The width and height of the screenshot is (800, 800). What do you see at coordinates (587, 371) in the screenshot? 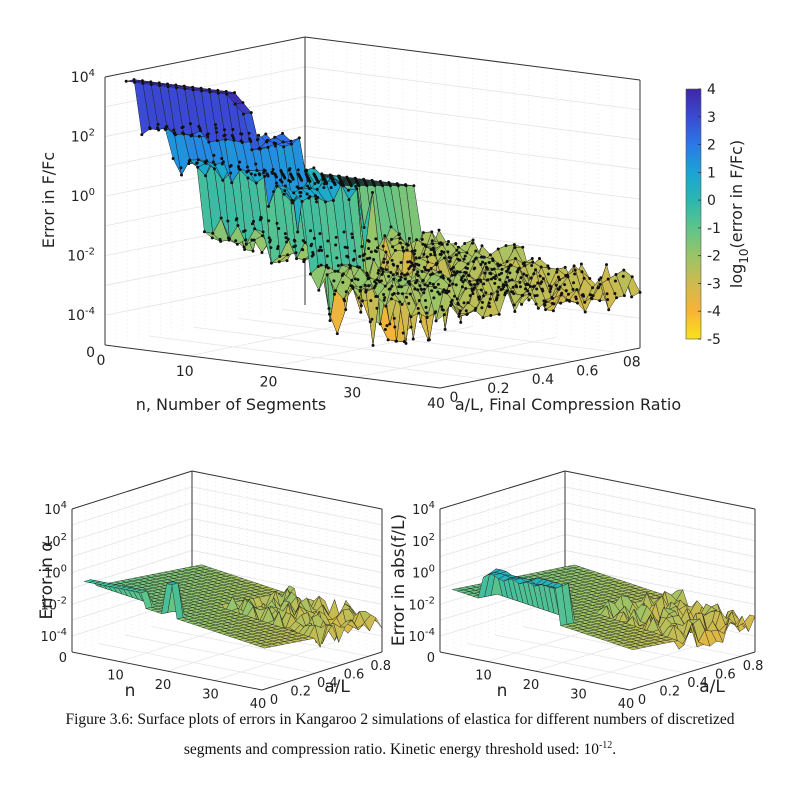
I see `y-tick-label: 0.6` at bounding box center [587, 371].